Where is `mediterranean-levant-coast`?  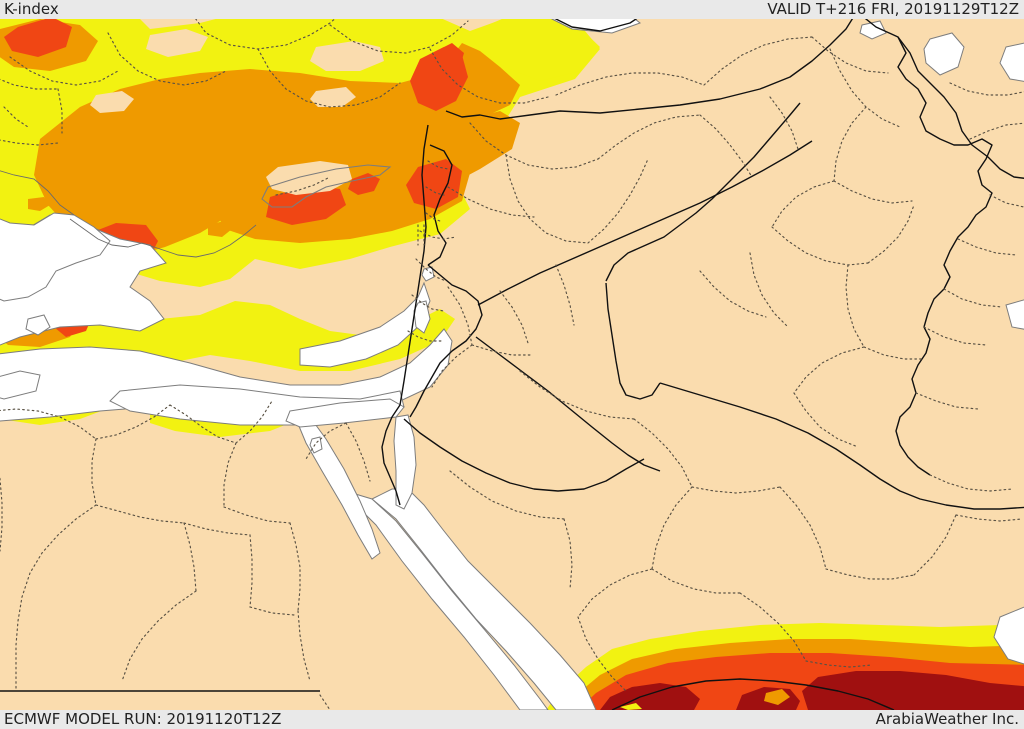 mediterranean-levant-coast is located at coordinates (365, 324).